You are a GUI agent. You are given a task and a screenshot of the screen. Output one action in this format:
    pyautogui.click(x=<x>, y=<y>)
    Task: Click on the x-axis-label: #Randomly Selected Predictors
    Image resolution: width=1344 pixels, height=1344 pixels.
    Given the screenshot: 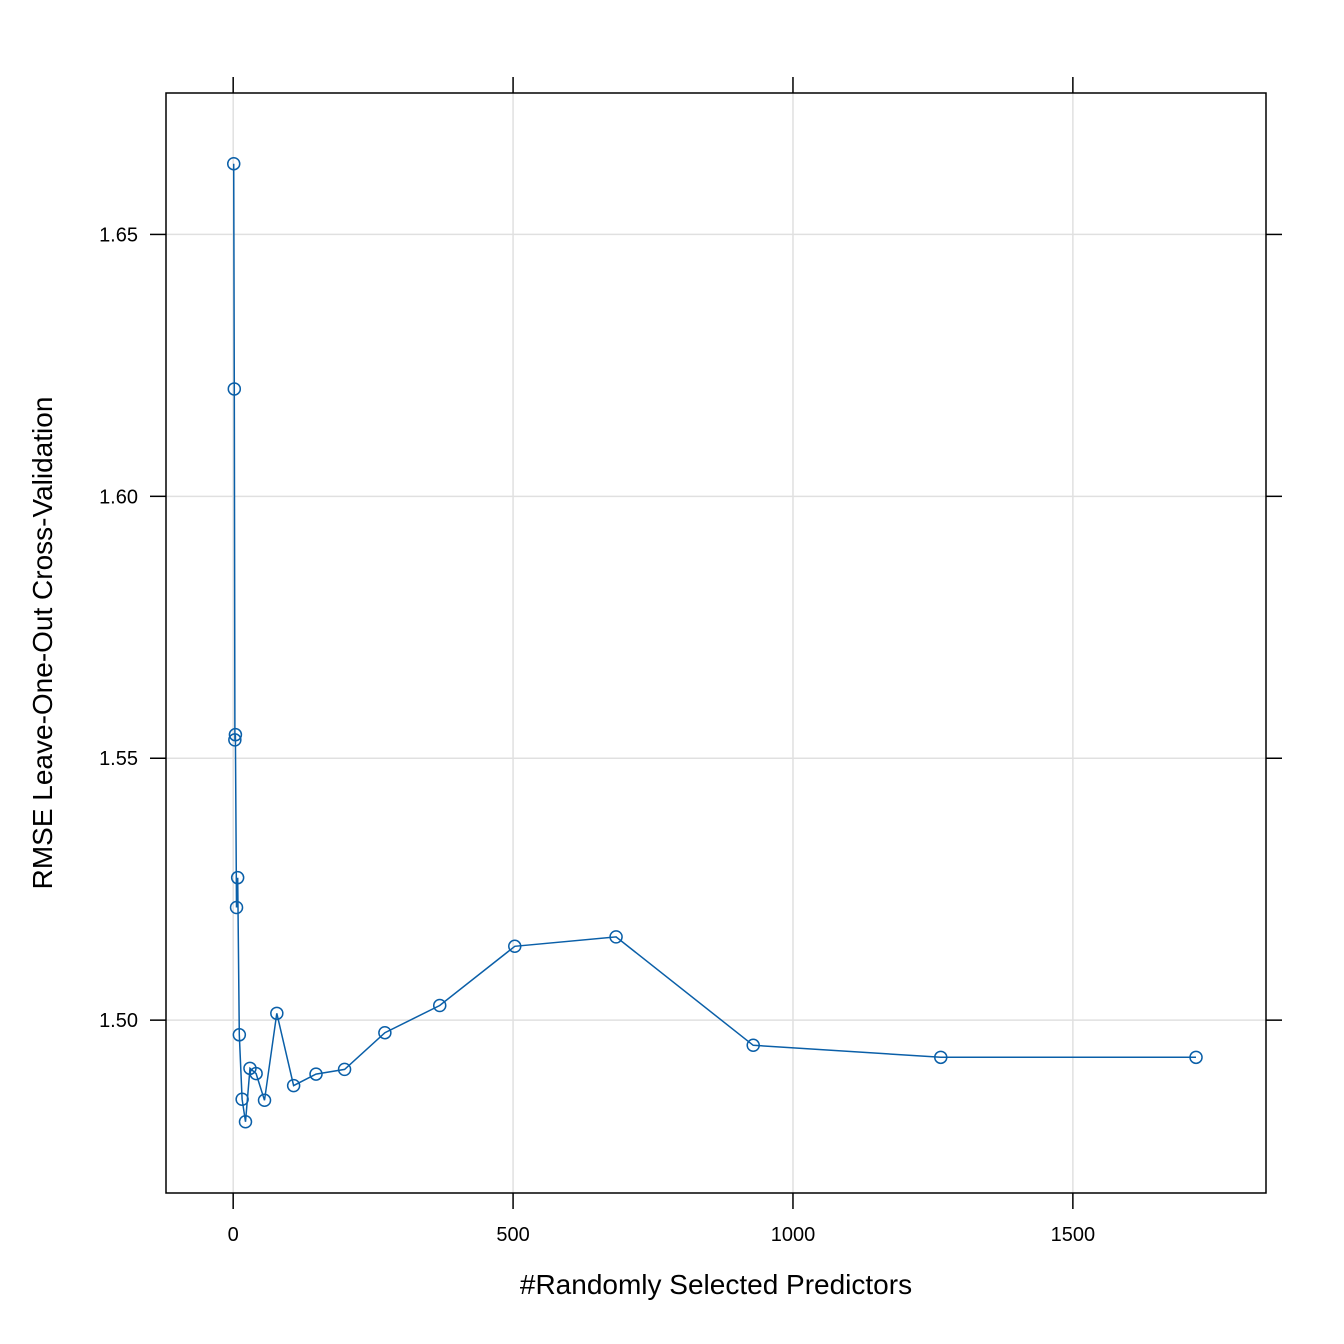 What is the action you would take?
    pyautogui.click(x=716, y=1284)
    